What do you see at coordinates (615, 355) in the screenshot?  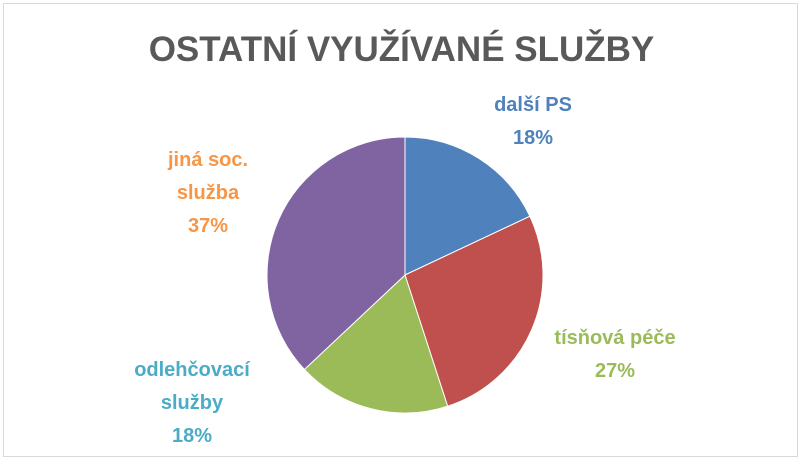 I see `data-label: tísňová péče 27%` at bounding box center [615, 355].